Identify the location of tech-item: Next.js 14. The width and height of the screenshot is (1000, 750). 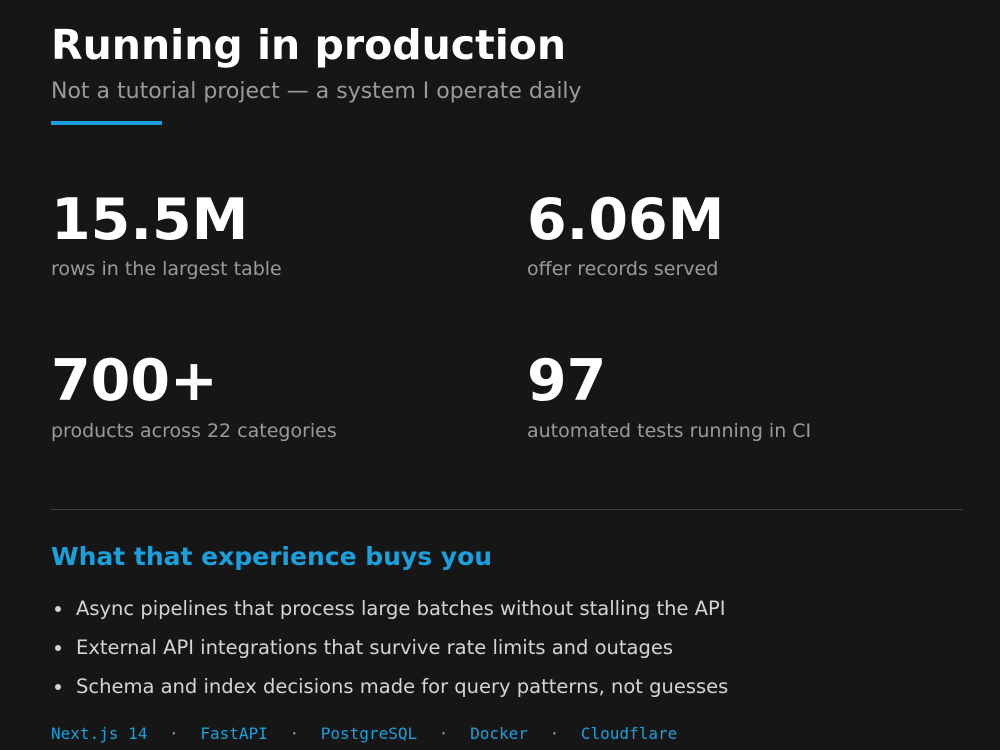
(99, 733).